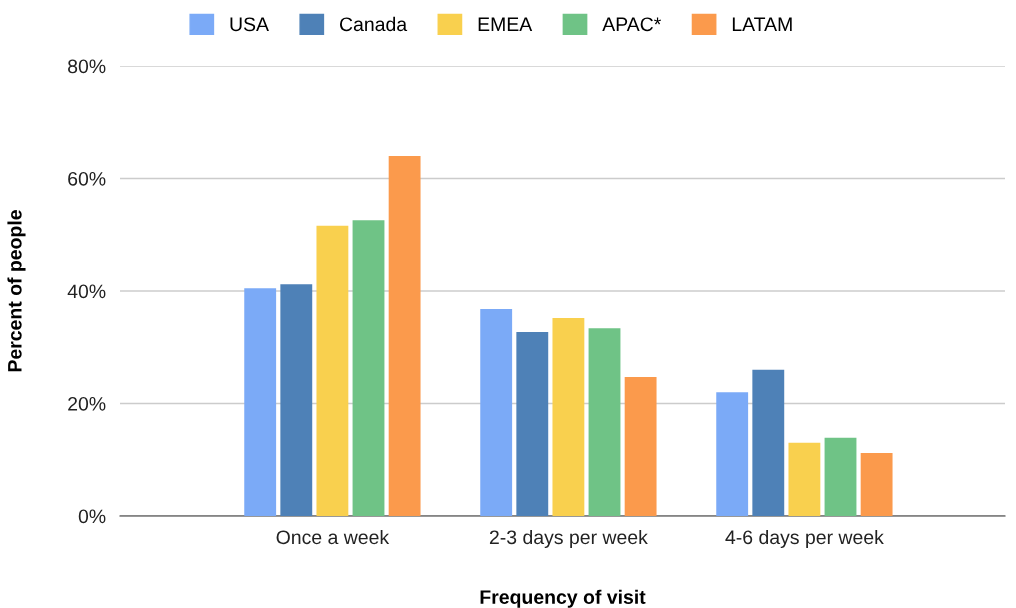  I want to click on legend-label: USA, so click(249, 24).